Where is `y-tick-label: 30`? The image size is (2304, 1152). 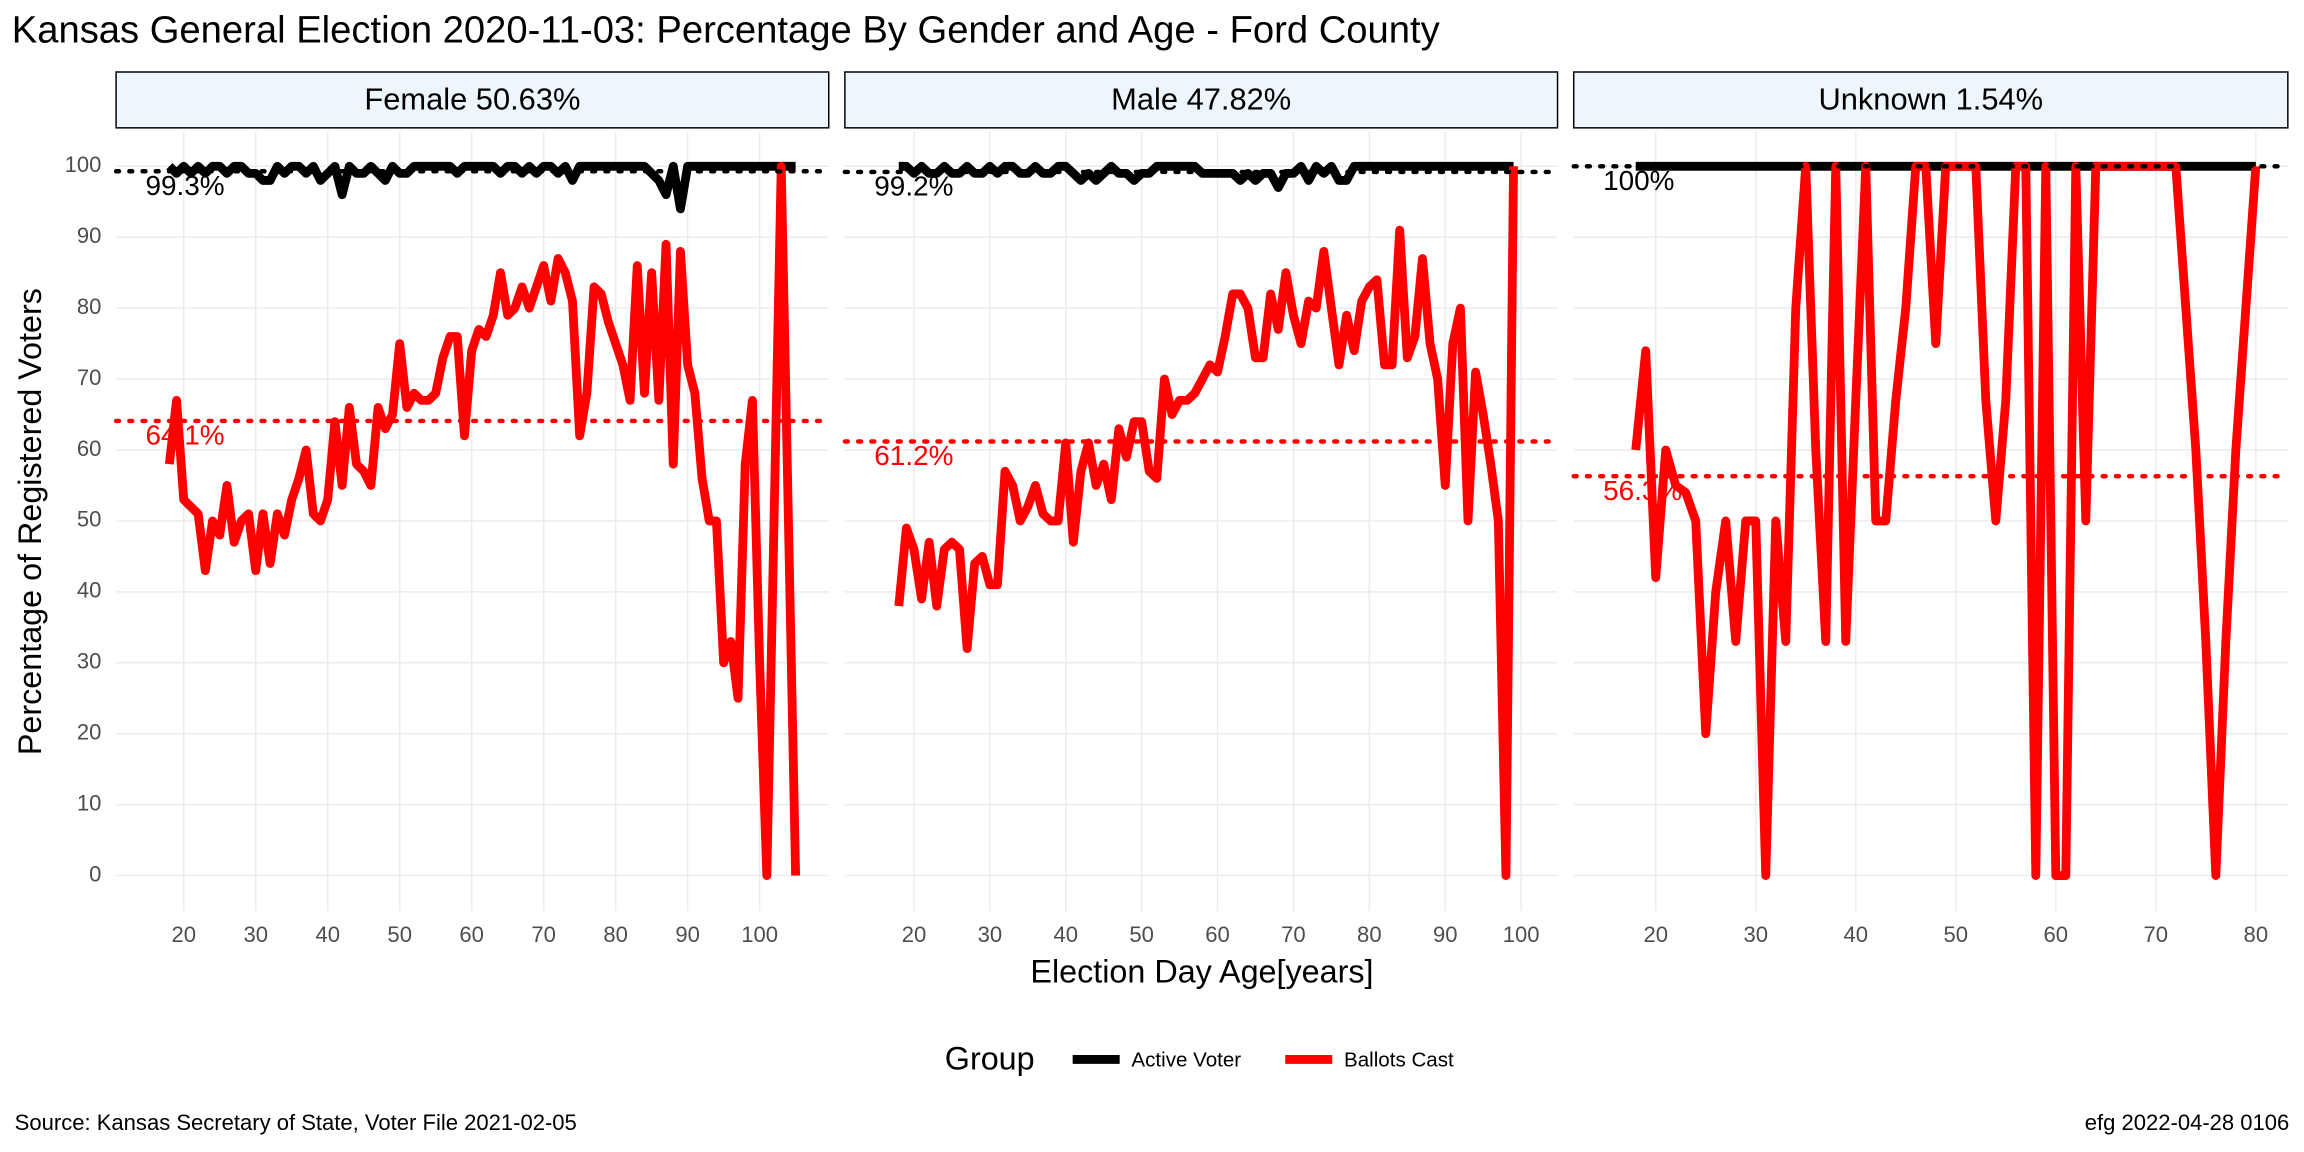 y-tick-label: 30 is located at coordinates (89, 661).